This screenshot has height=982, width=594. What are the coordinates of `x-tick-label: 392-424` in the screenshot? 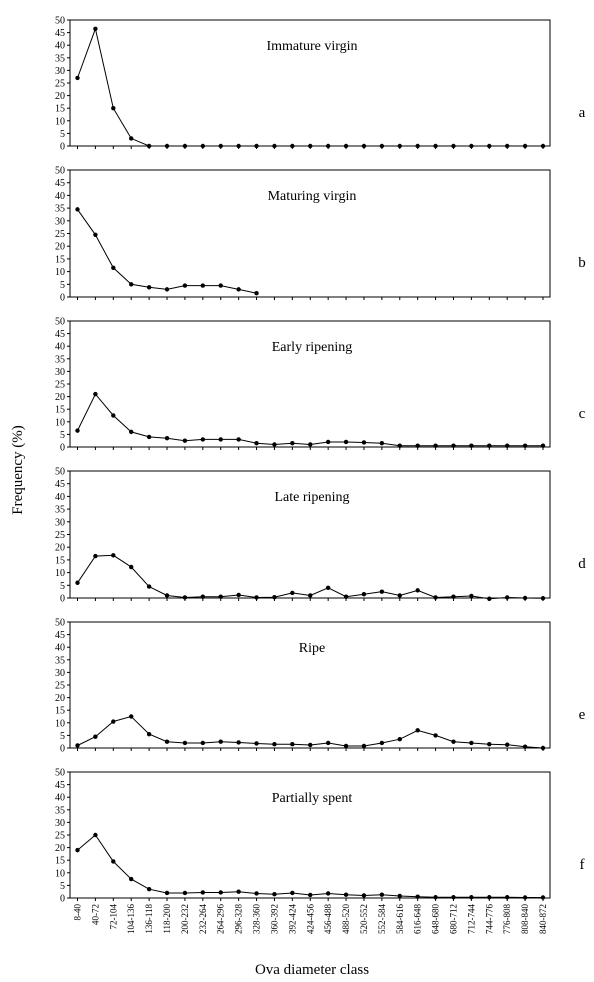 It's located at (292, 919).